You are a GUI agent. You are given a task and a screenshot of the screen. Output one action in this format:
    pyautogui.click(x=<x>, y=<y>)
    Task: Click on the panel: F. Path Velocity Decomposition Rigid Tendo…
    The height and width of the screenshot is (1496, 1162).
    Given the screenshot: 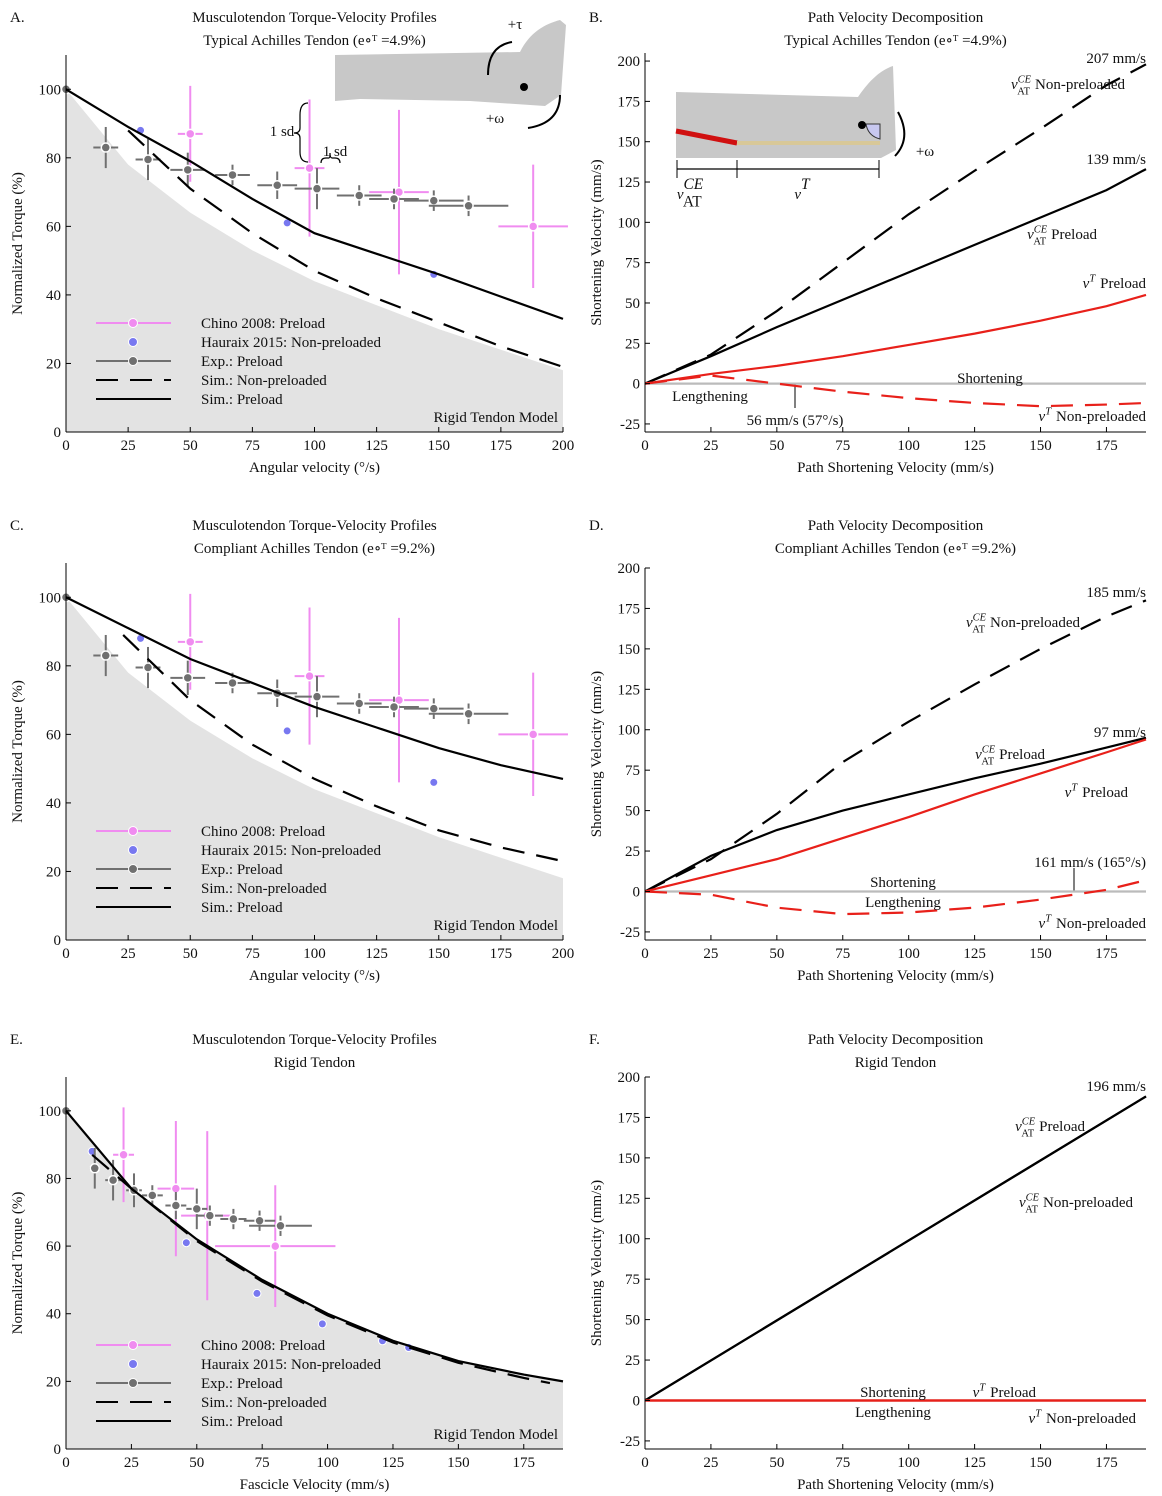 What is the action you would take?
    pyautogui.click(x=868, y=1262)
    